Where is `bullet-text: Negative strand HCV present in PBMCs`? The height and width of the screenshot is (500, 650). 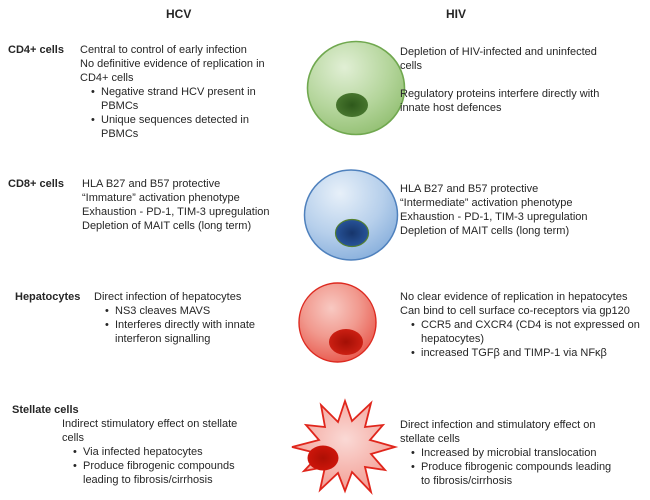 bullet-text: Negative strand HCV present in PBMCs is located at coordinates (178, 99).